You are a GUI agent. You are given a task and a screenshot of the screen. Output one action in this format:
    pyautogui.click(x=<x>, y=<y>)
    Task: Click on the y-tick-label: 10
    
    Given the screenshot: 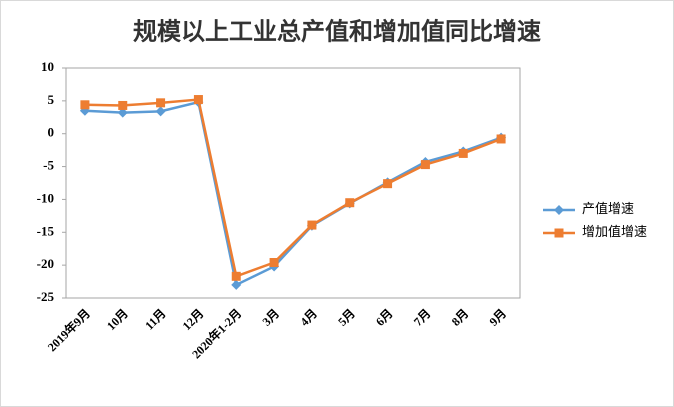 What is the action you would take?
    pyautogui.click(x=47, y=66)
    